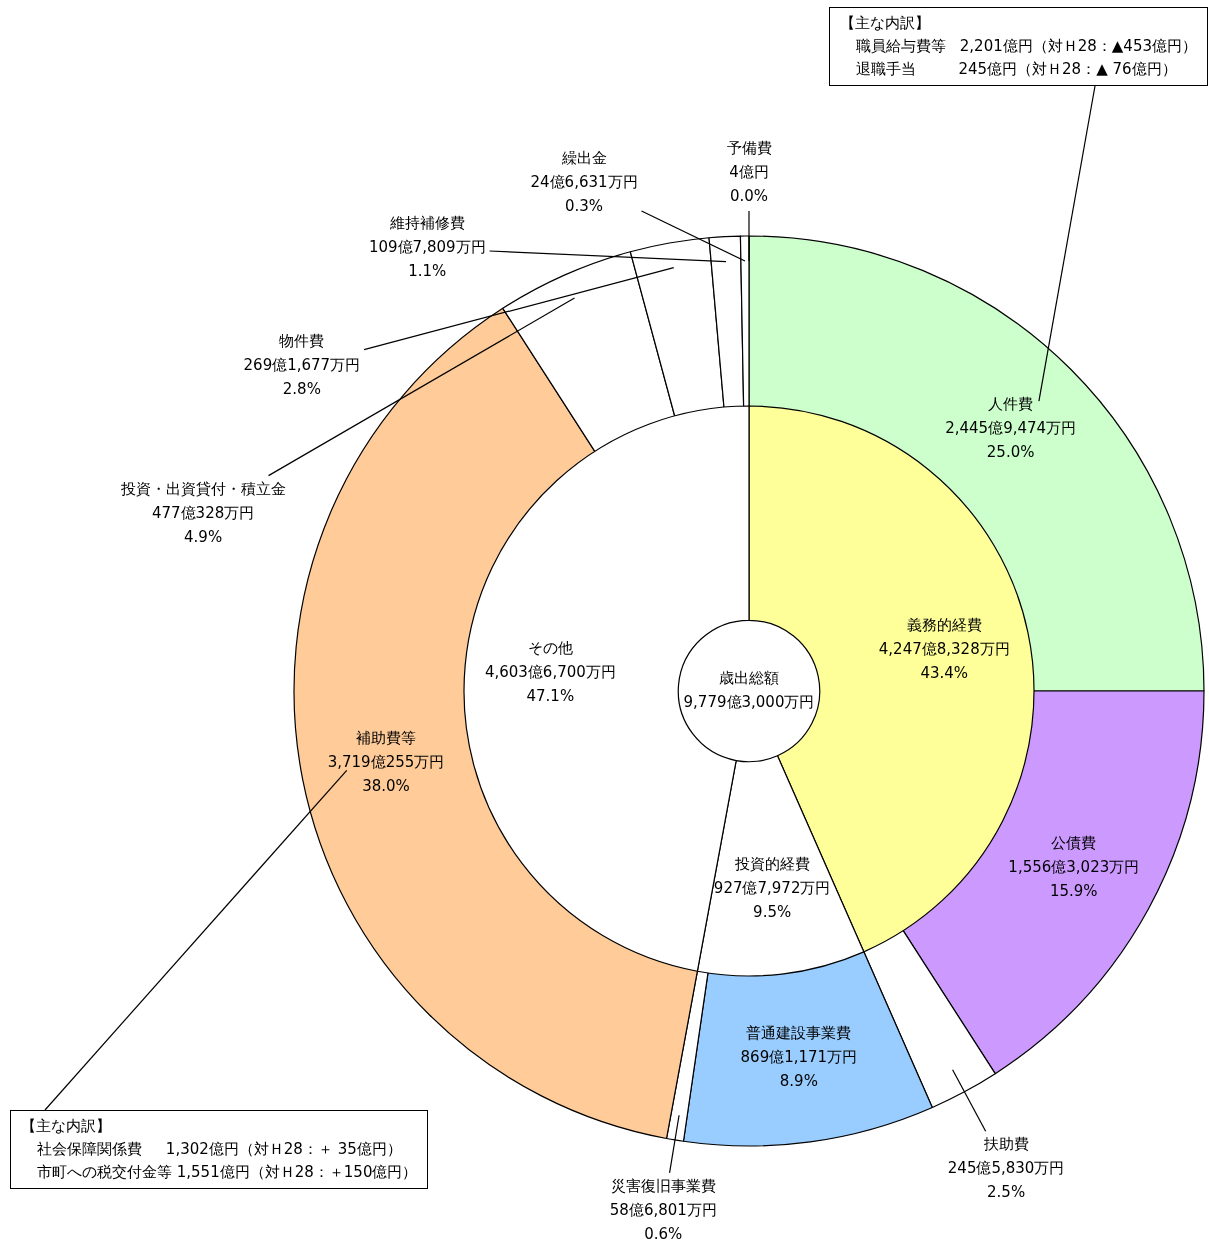  What do you see at coordinates (550, 683) in the screenshot?
I see `data-label: 4,603億6,700万円 47.1%` at bounding box center [550, 683].